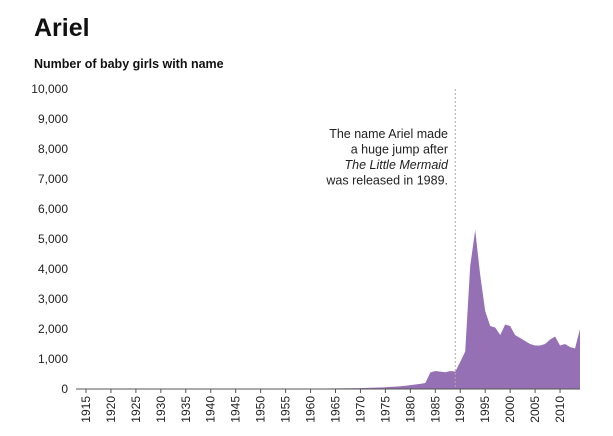 This screenshot has width=613, height=436. What do you see at coordinates (385, 409) in the screenshot?
I see `x-tick-label: 1975` at bounding box center [385, 409].